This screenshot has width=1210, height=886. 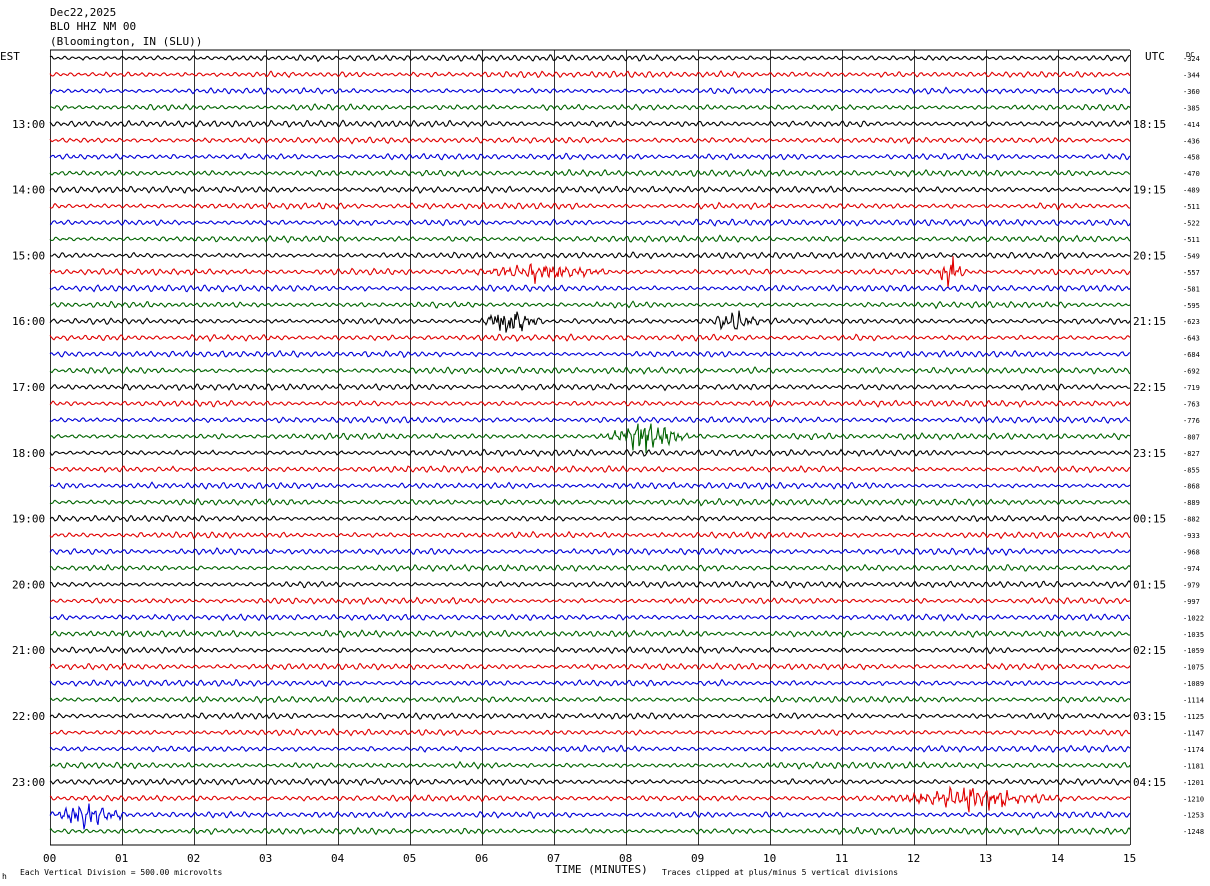 I want to click on x-tick-label: 11, so click(x=841, y=858).